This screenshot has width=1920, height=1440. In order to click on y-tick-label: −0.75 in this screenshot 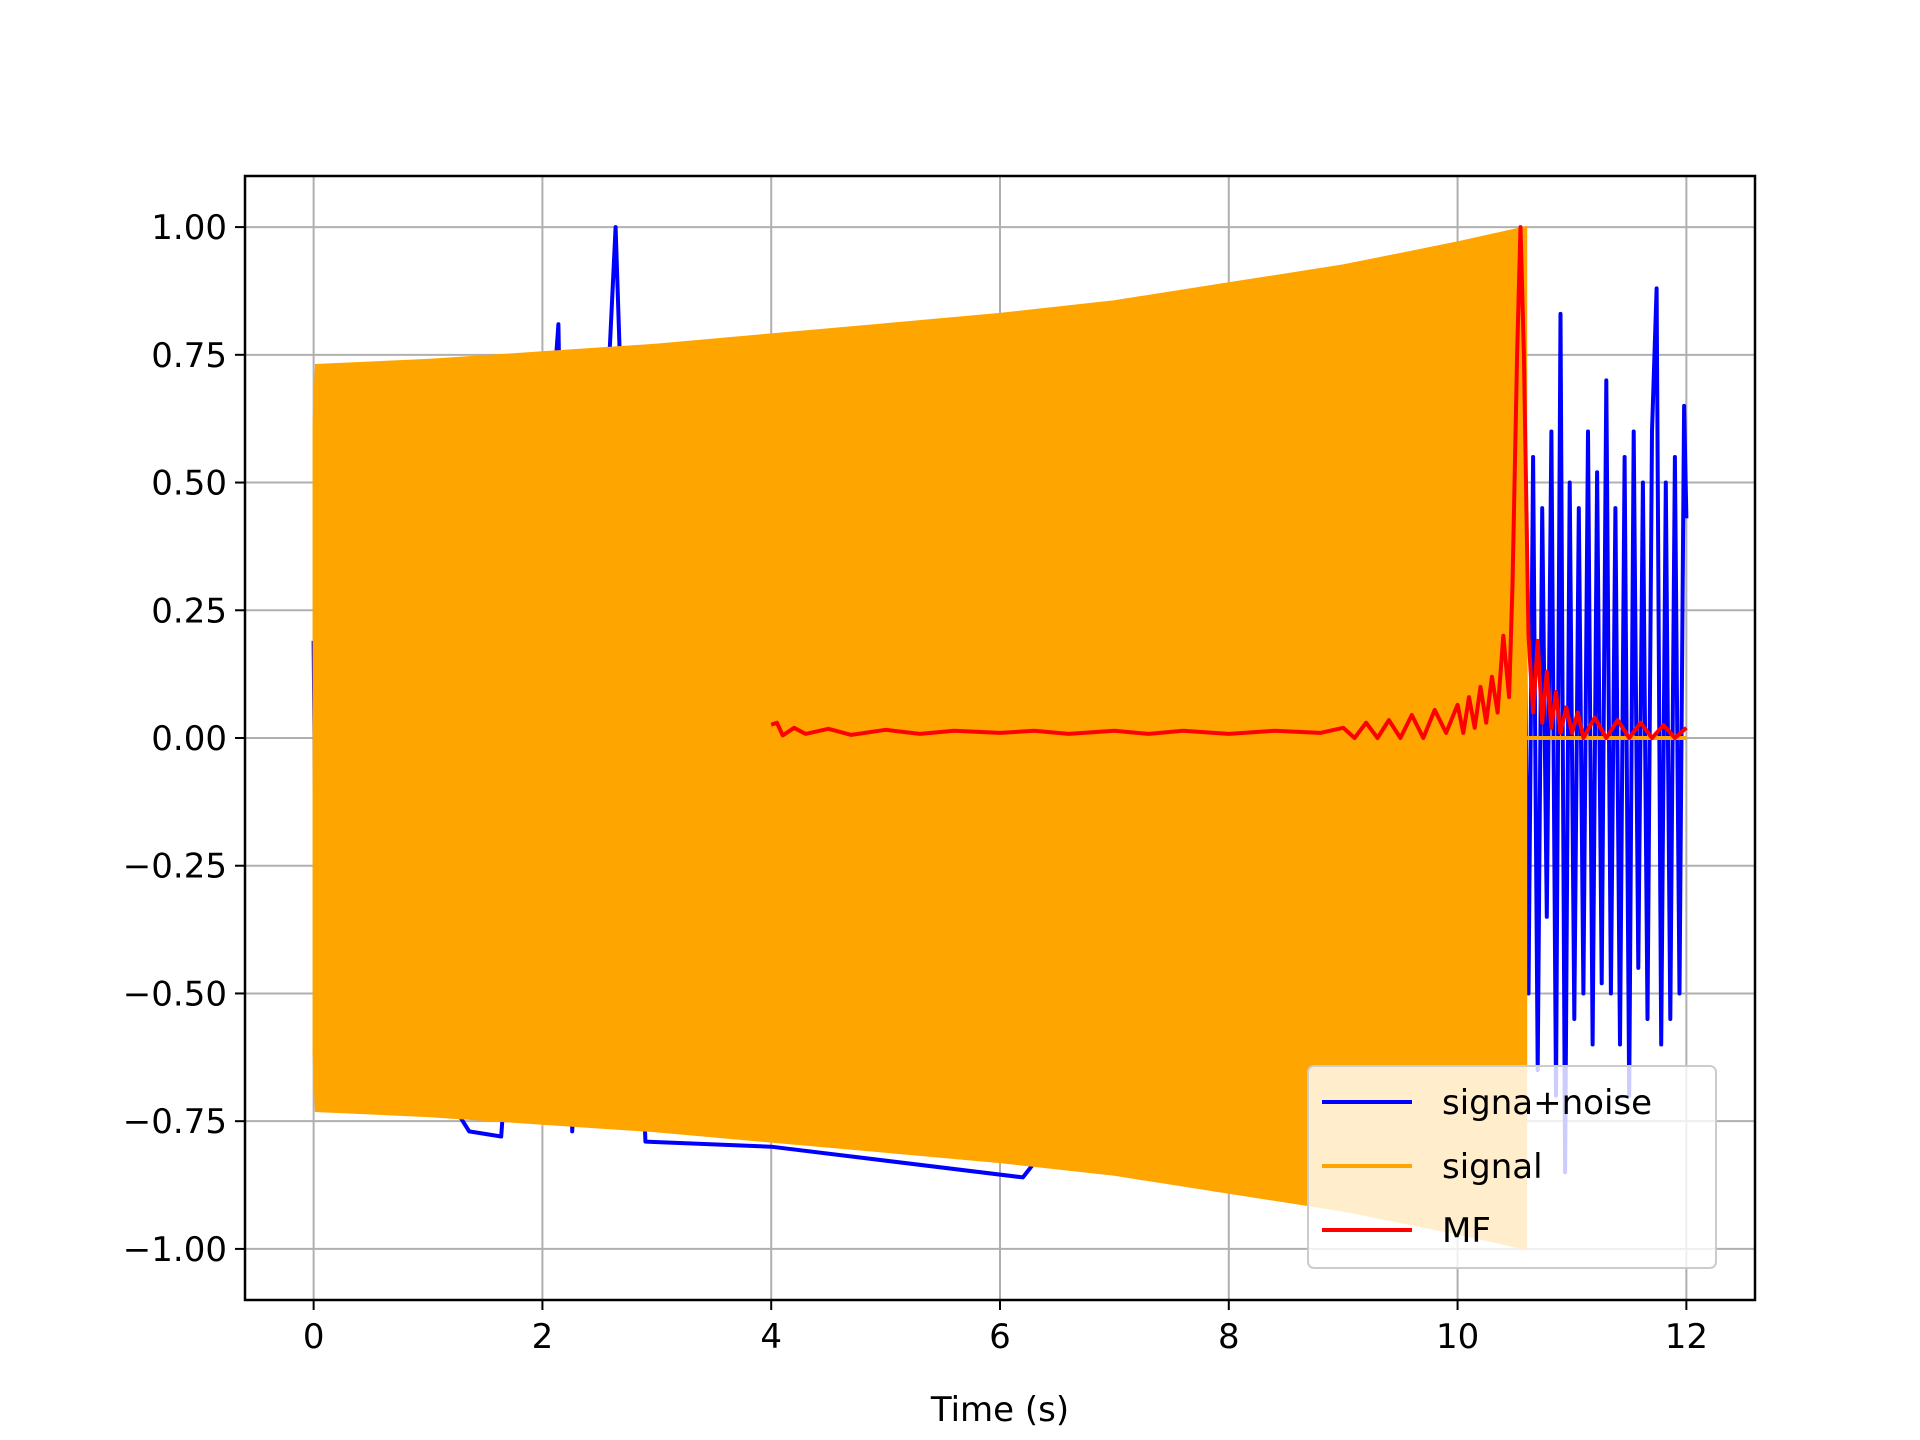, I will do `click(175, 1122)`.